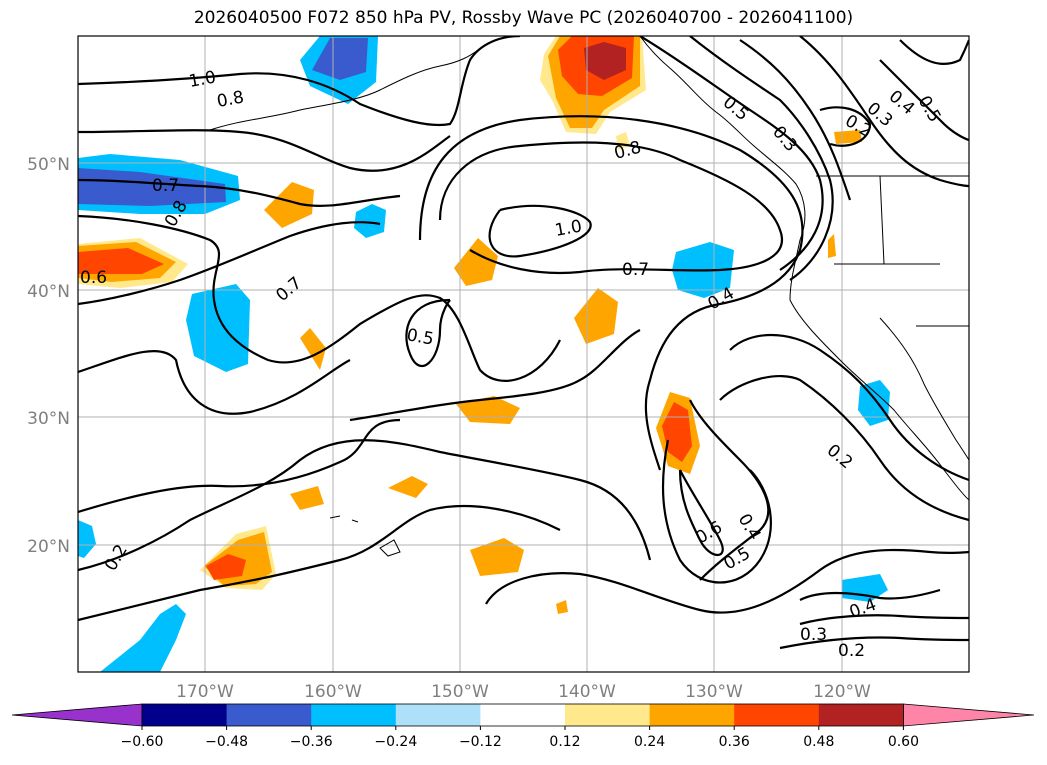 The height and width of the screenshot is (765, 1047). Describe the element at coordinates (395, 742) in the screenshot. I see `colorbar-tick-label: −0.24` at that location.